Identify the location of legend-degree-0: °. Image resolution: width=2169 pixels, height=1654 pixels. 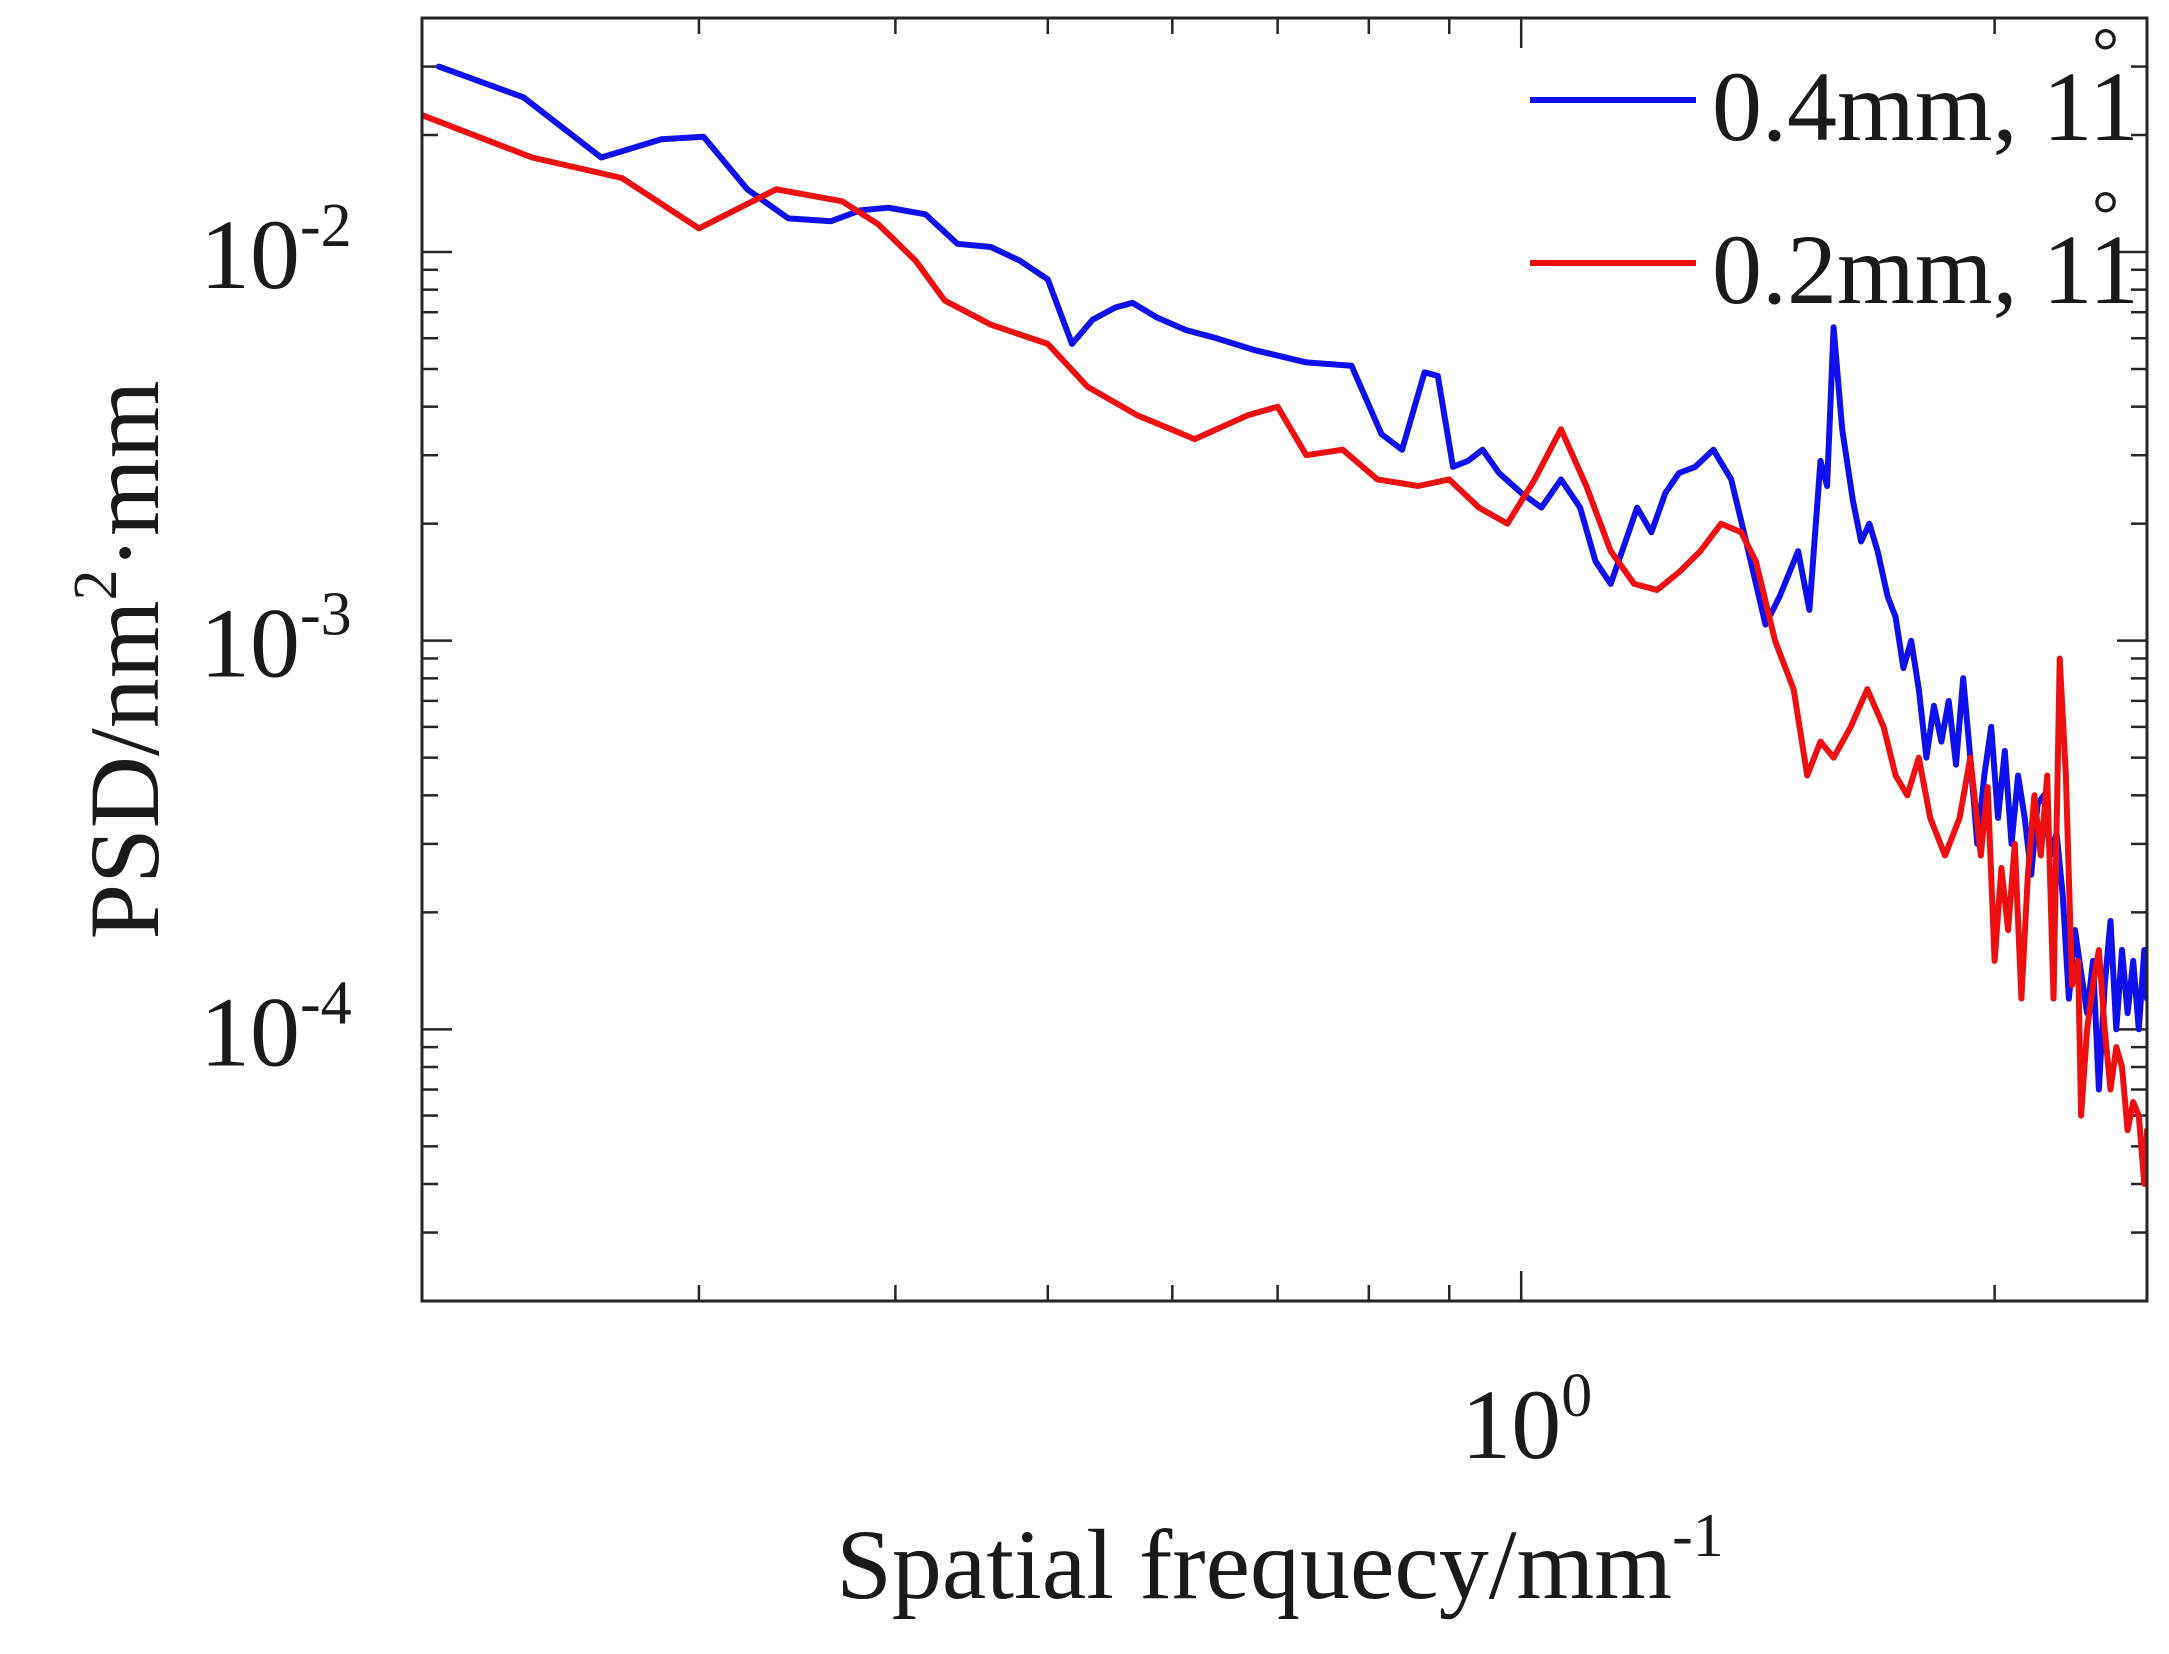
(2105, 51).